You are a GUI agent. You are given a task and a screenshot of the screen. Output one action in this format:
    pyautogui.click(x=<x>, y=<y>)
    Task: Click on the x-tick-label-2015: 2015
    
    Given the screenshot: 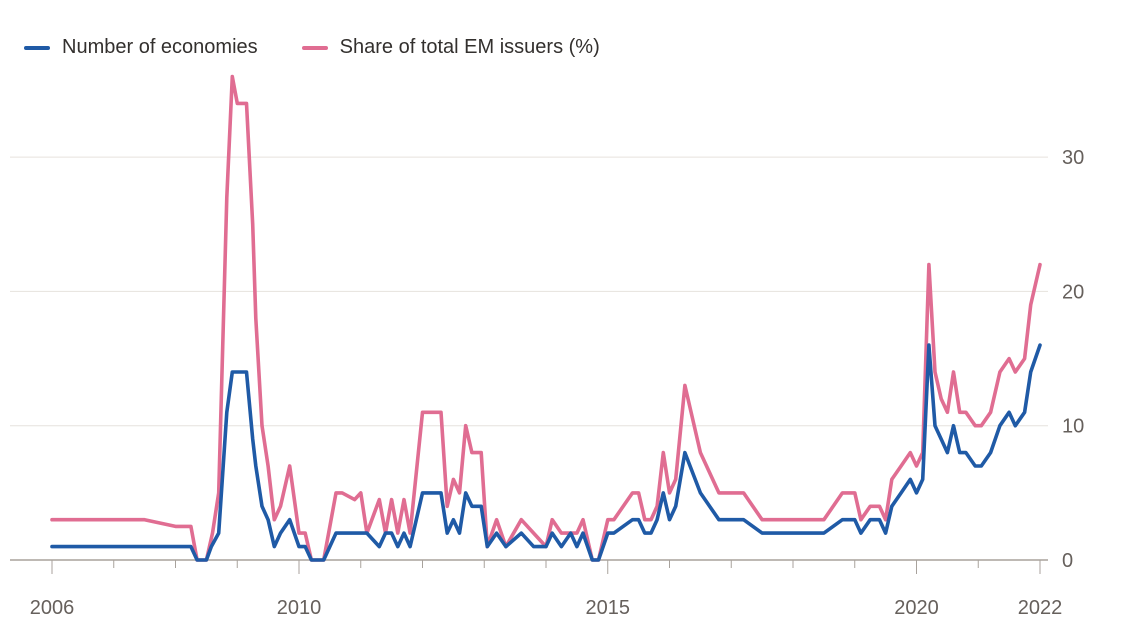 What is the action you would take?
    pyautogui.click(x=608, y=608)
    